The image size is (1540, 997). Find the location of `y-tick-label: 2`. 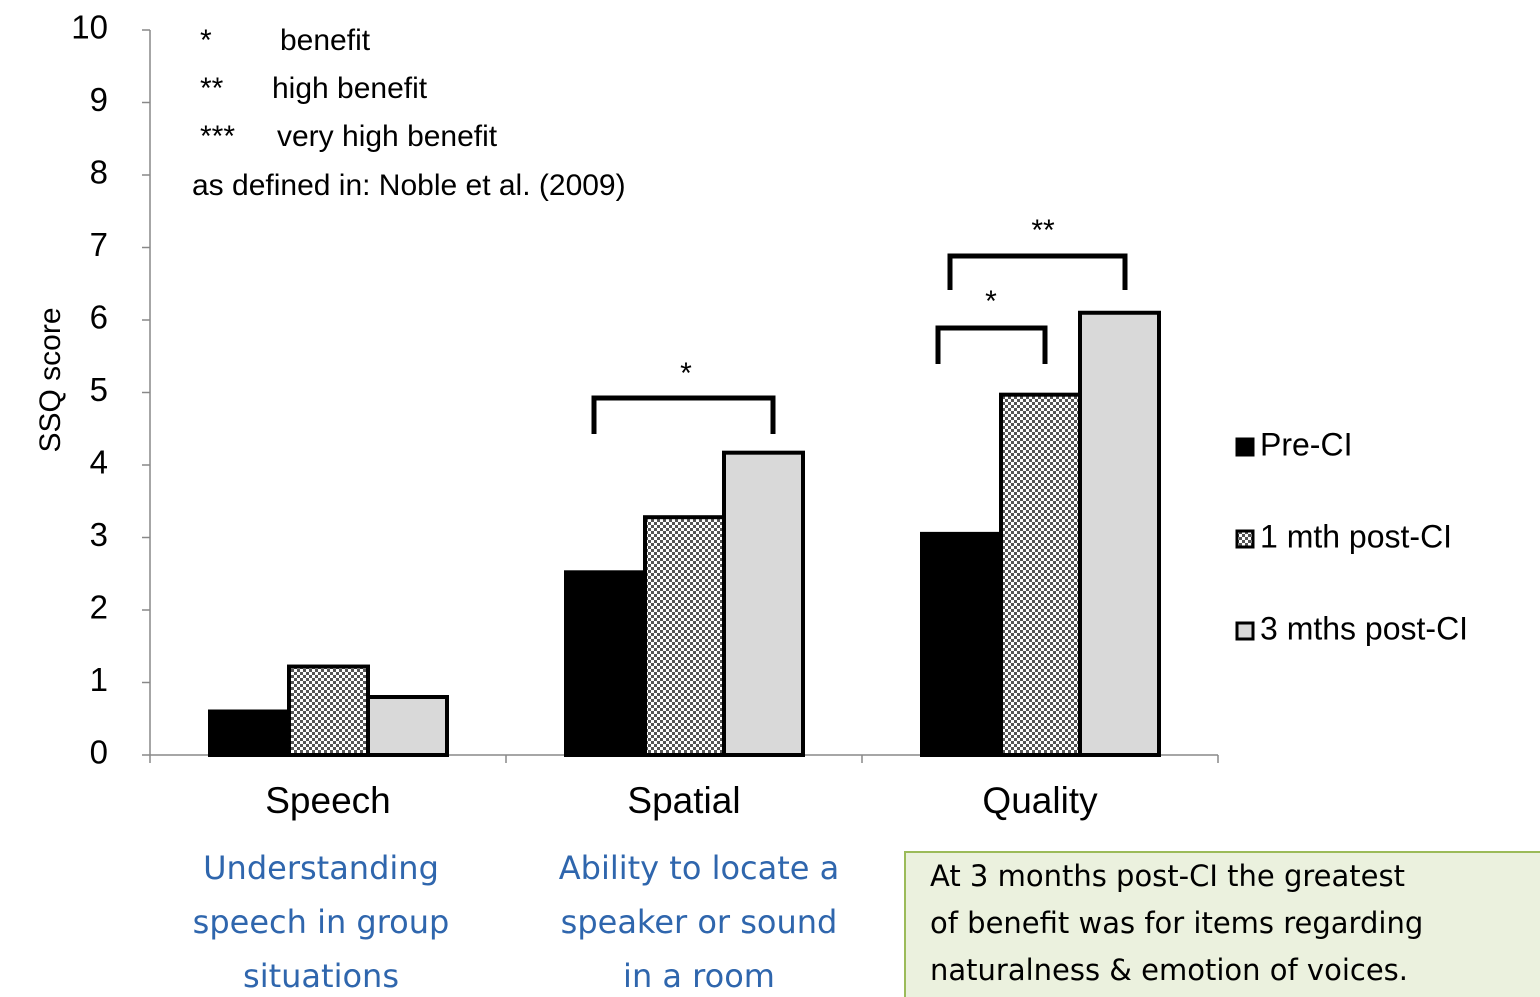

y-tick-label: 2 is located at coordinates (99, 607).